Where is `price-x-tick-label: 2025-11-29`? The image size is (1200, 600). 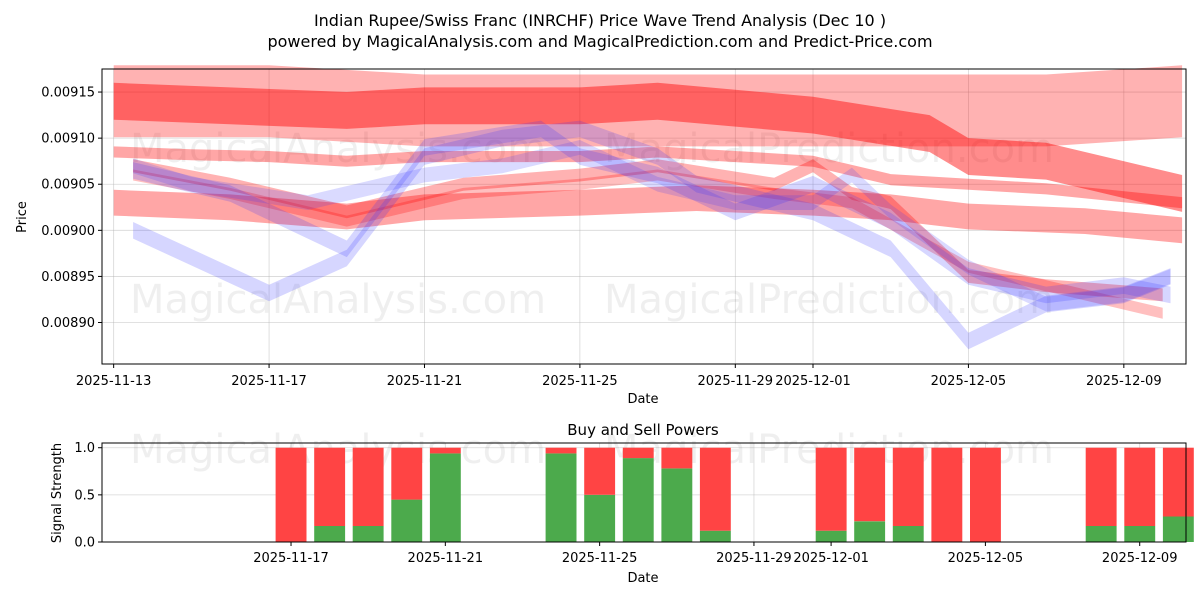 price-x-tick-label: 2025-11-29 is located at coordinates (736, 381).